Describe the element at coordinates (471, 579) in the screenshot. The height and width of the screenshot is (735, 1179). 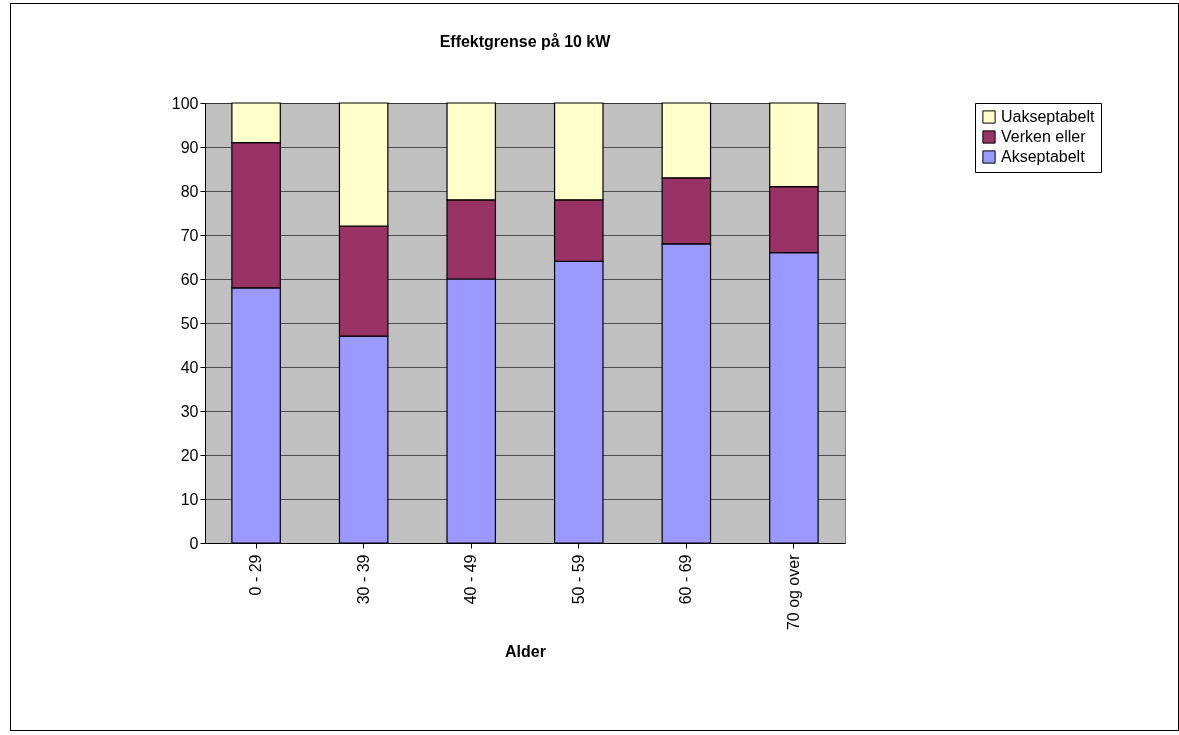
I see `x-tick-label: 40 - 49` at that location.